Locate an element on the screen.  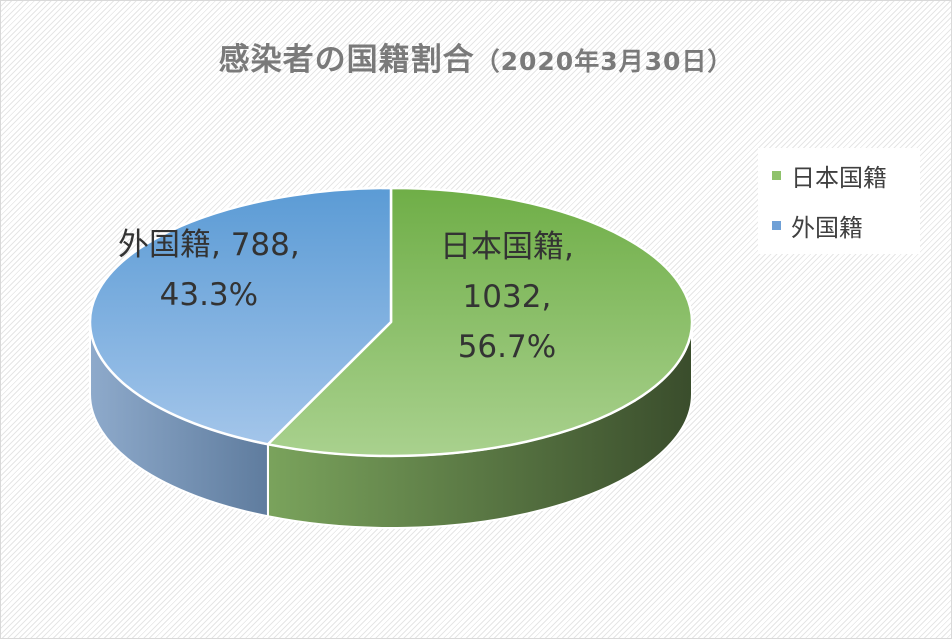
data-label-foreign-percent: 43.3% is located at coordinates (209, 295).